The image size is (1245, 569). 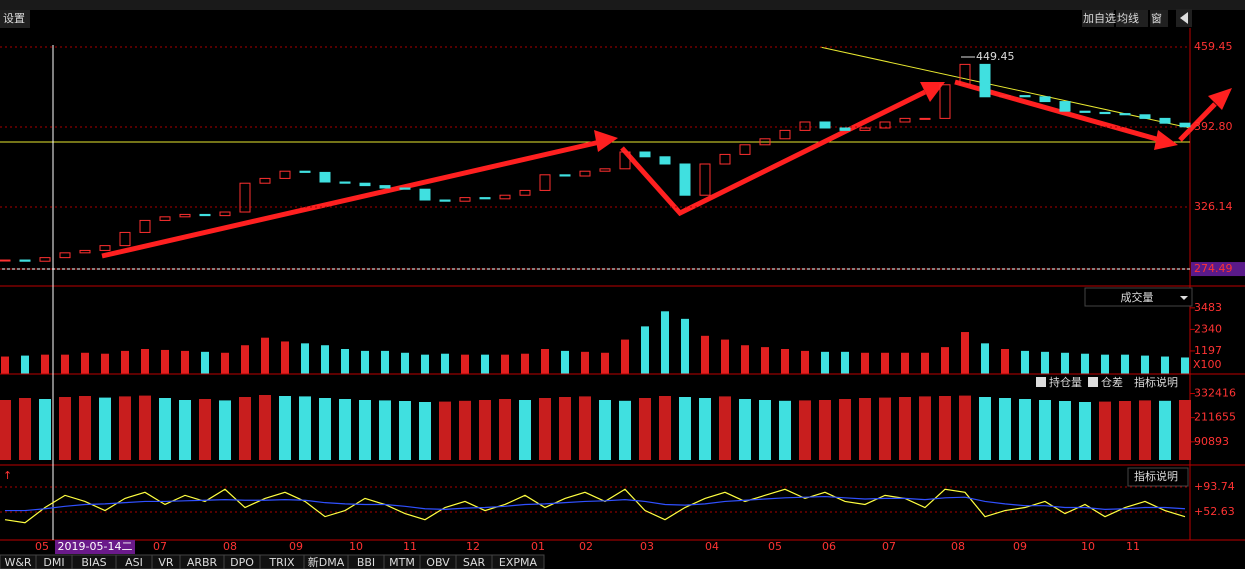 I want to click on month-label: 05, so click(x=775, y=546).